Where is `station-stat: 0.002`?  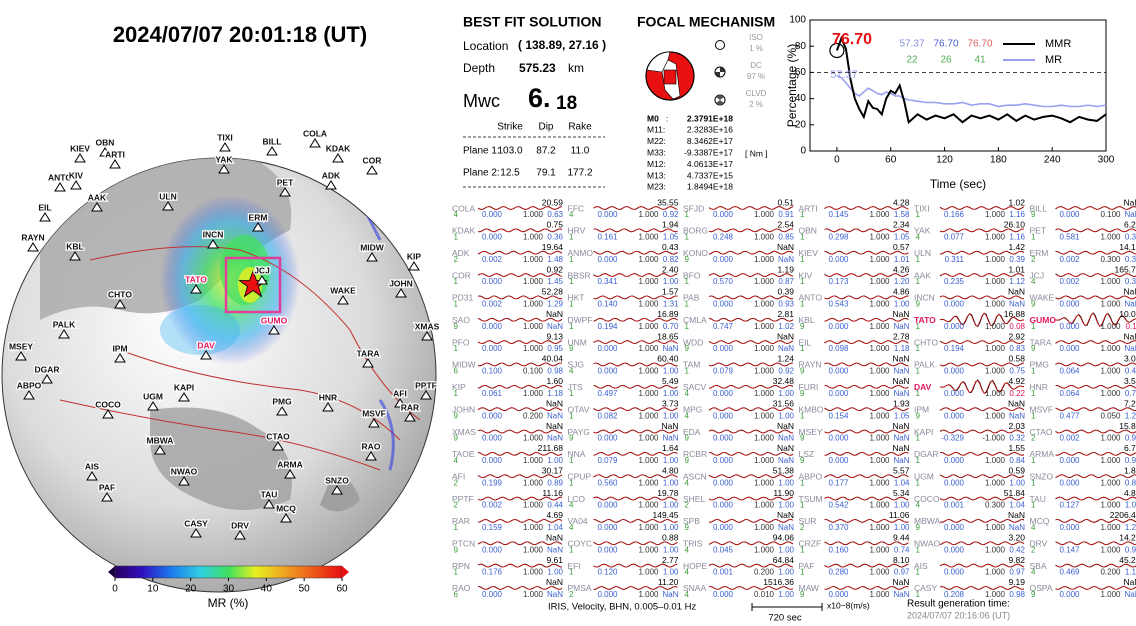
station-stat: 0.002 is located at coordinates (1069, 281).